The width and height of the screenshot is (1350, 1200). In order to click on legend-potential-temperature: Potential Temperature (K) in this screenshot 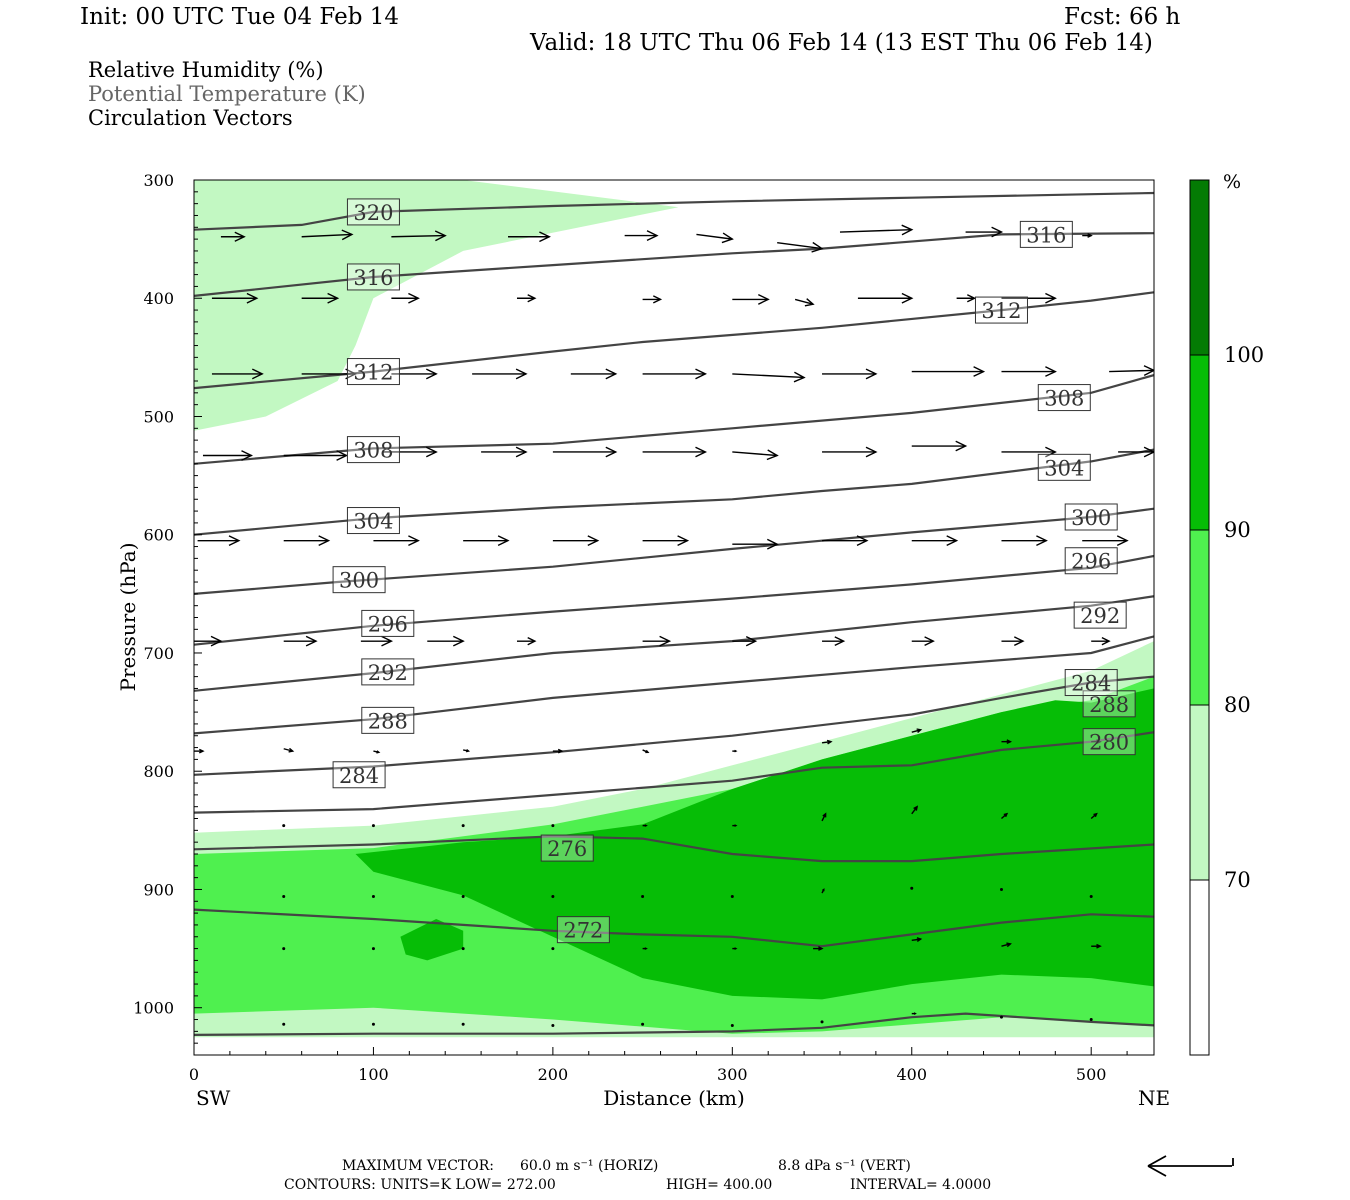, I will do `click(227, 94)`.